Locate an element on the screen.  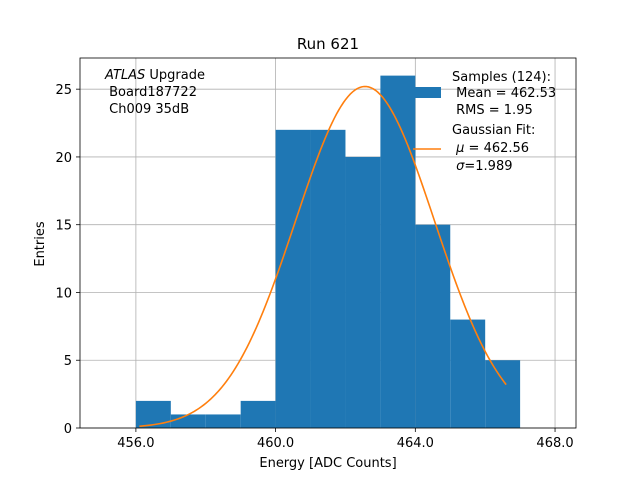
x-tick-label: 460.0 is located at coordinates (275, 443).